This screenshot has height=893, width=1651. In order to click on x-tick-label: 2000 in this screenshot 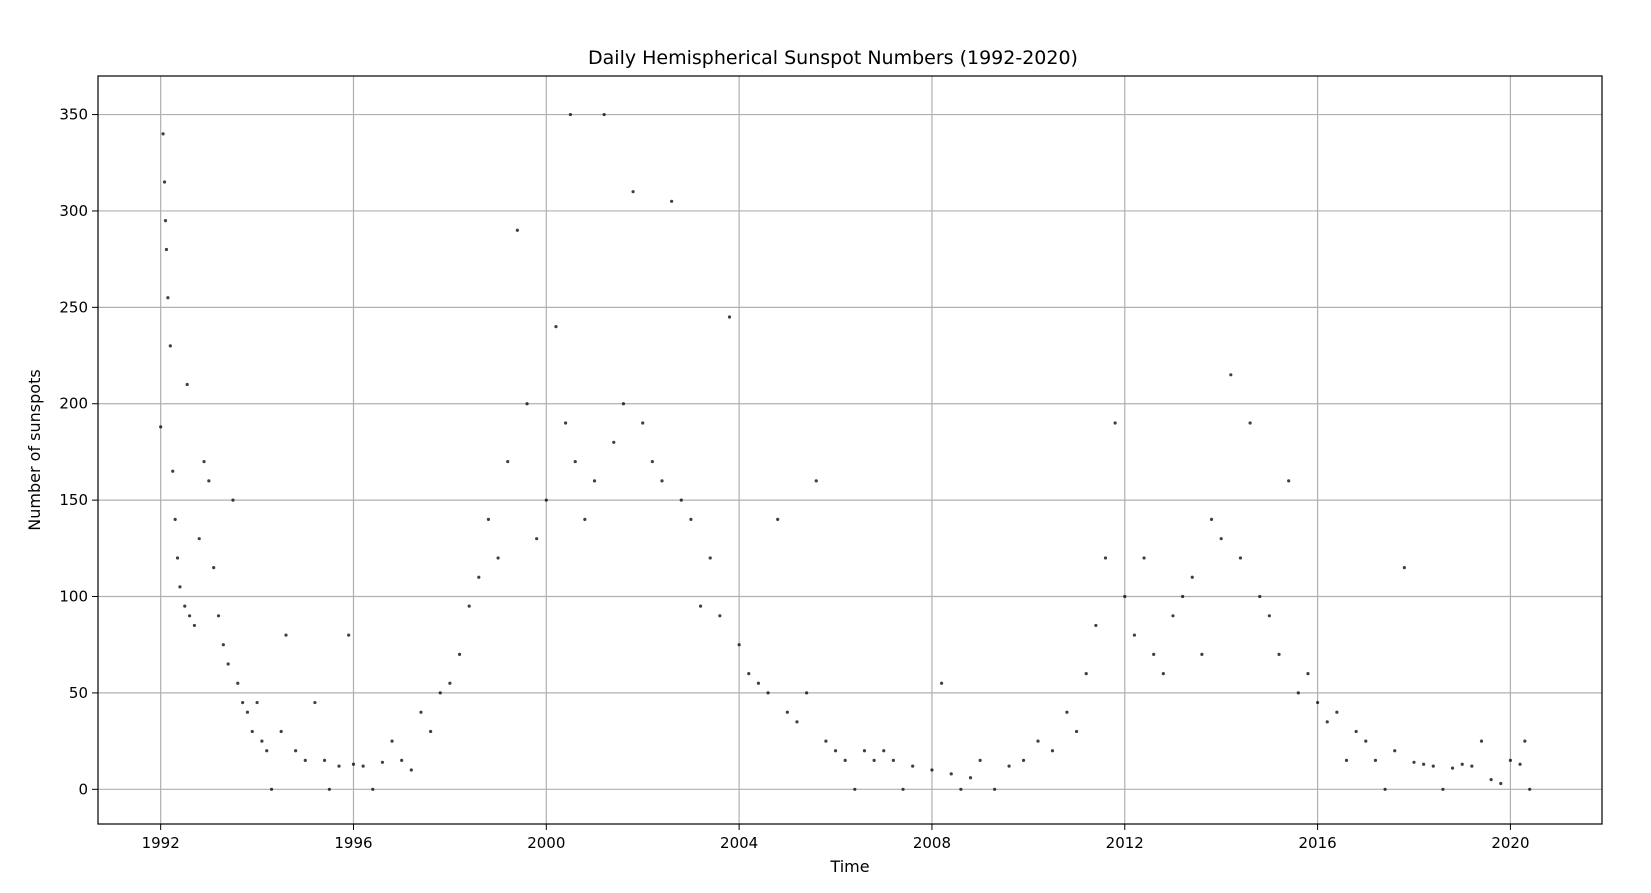, I will do `click(546, 843)`.